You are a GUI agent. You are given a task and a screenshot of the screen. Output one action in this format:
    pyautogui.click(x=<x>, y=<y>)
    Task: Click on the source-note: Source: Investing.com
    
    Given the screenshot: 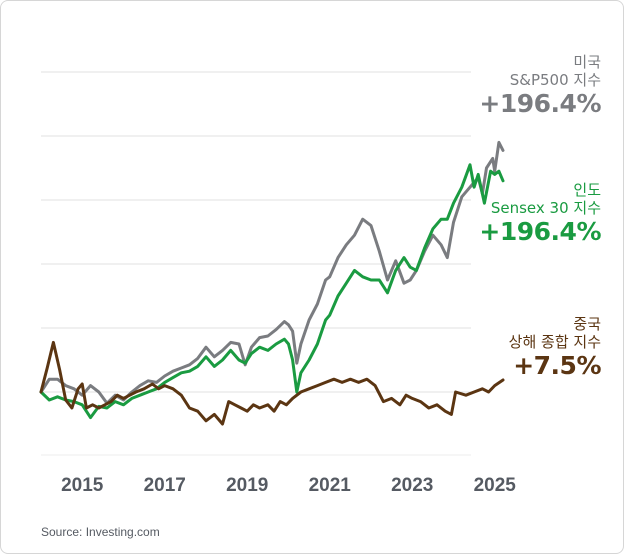 What is the action you would take?
    pyautogui.click(x=100, y=532)
    